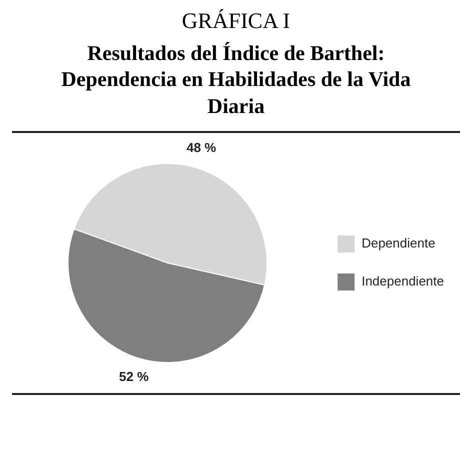 This screenshot has width=472, height=460. Describe the element at coordinates (201, 147) in the screenshot. I see `data-label: 48 %` at that location.